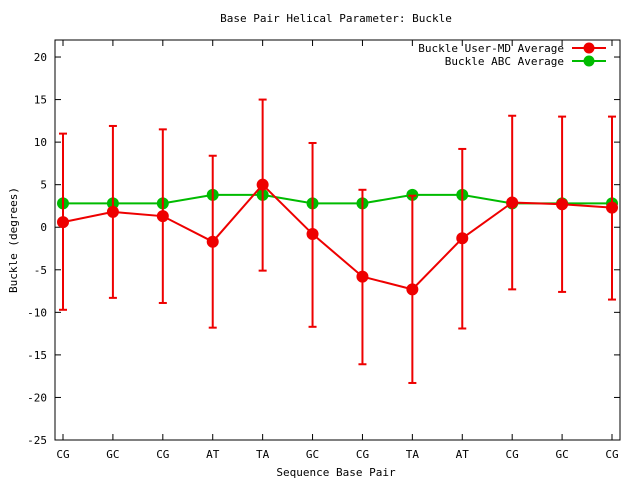 This screenshot has width=640, height=480. Describe the element at coordinates (40, 270) in the screenshot. I see `y-tick-label: -5` at that location.